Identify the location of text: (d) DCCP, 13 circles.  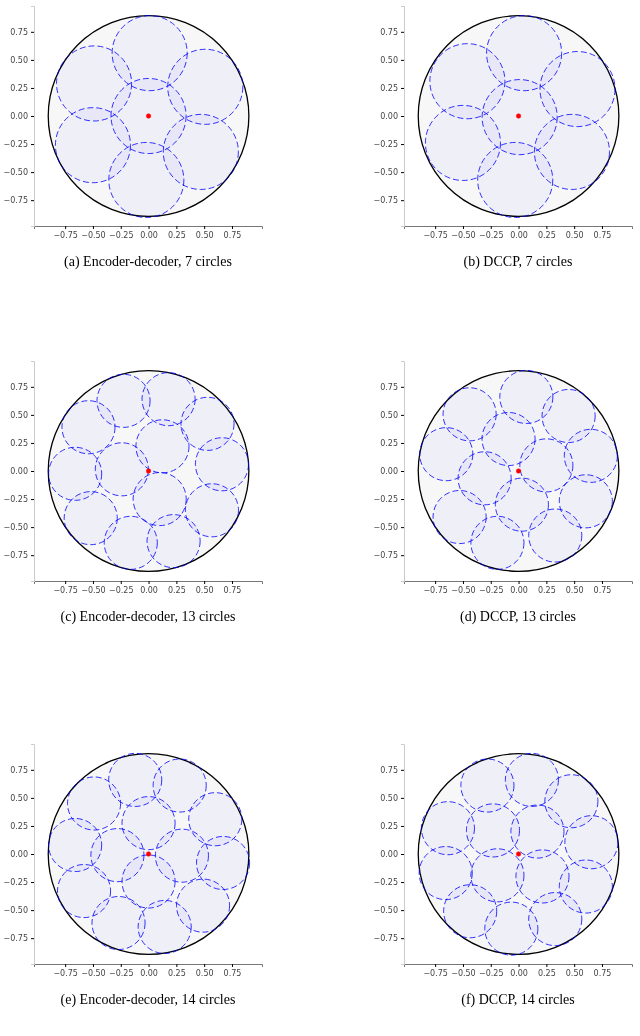
(518, 617).